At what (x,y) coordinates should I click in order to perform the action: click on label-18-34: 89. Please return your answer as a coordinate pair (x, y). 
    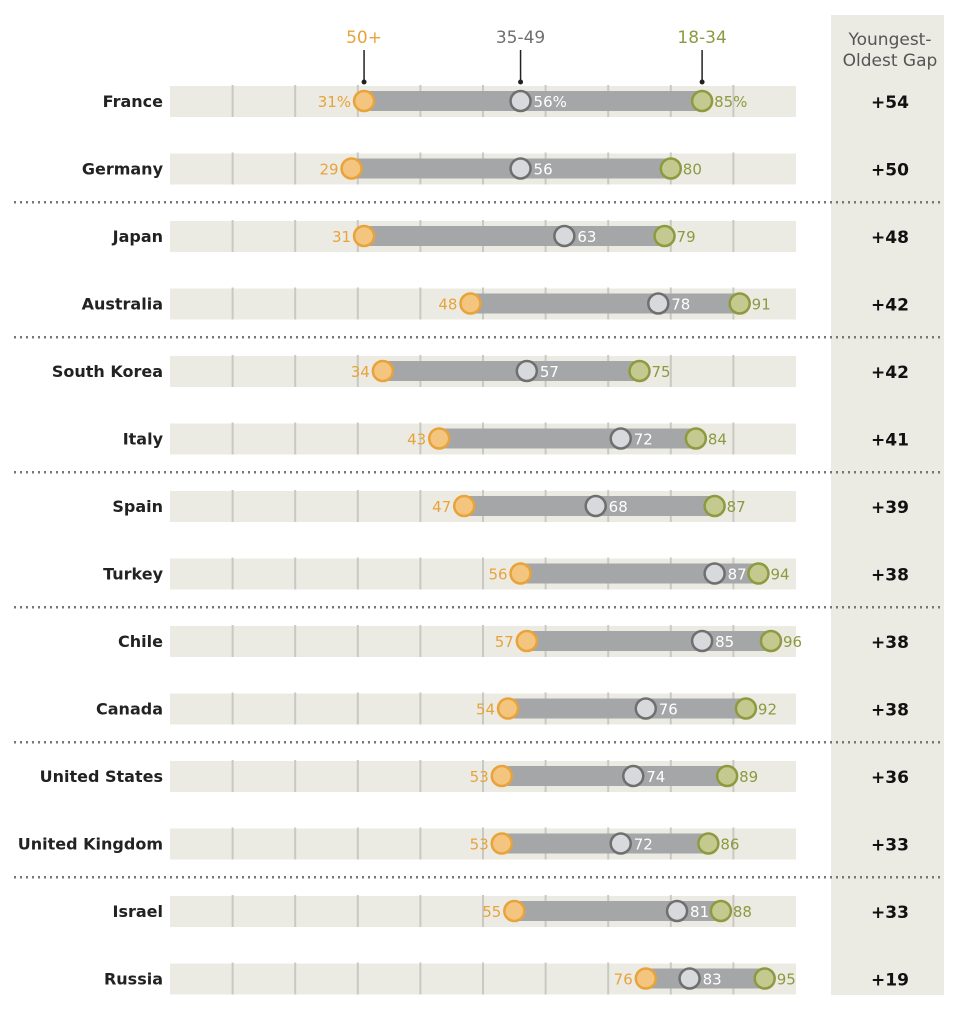
    Looking at the image, I should click on (748, 777).